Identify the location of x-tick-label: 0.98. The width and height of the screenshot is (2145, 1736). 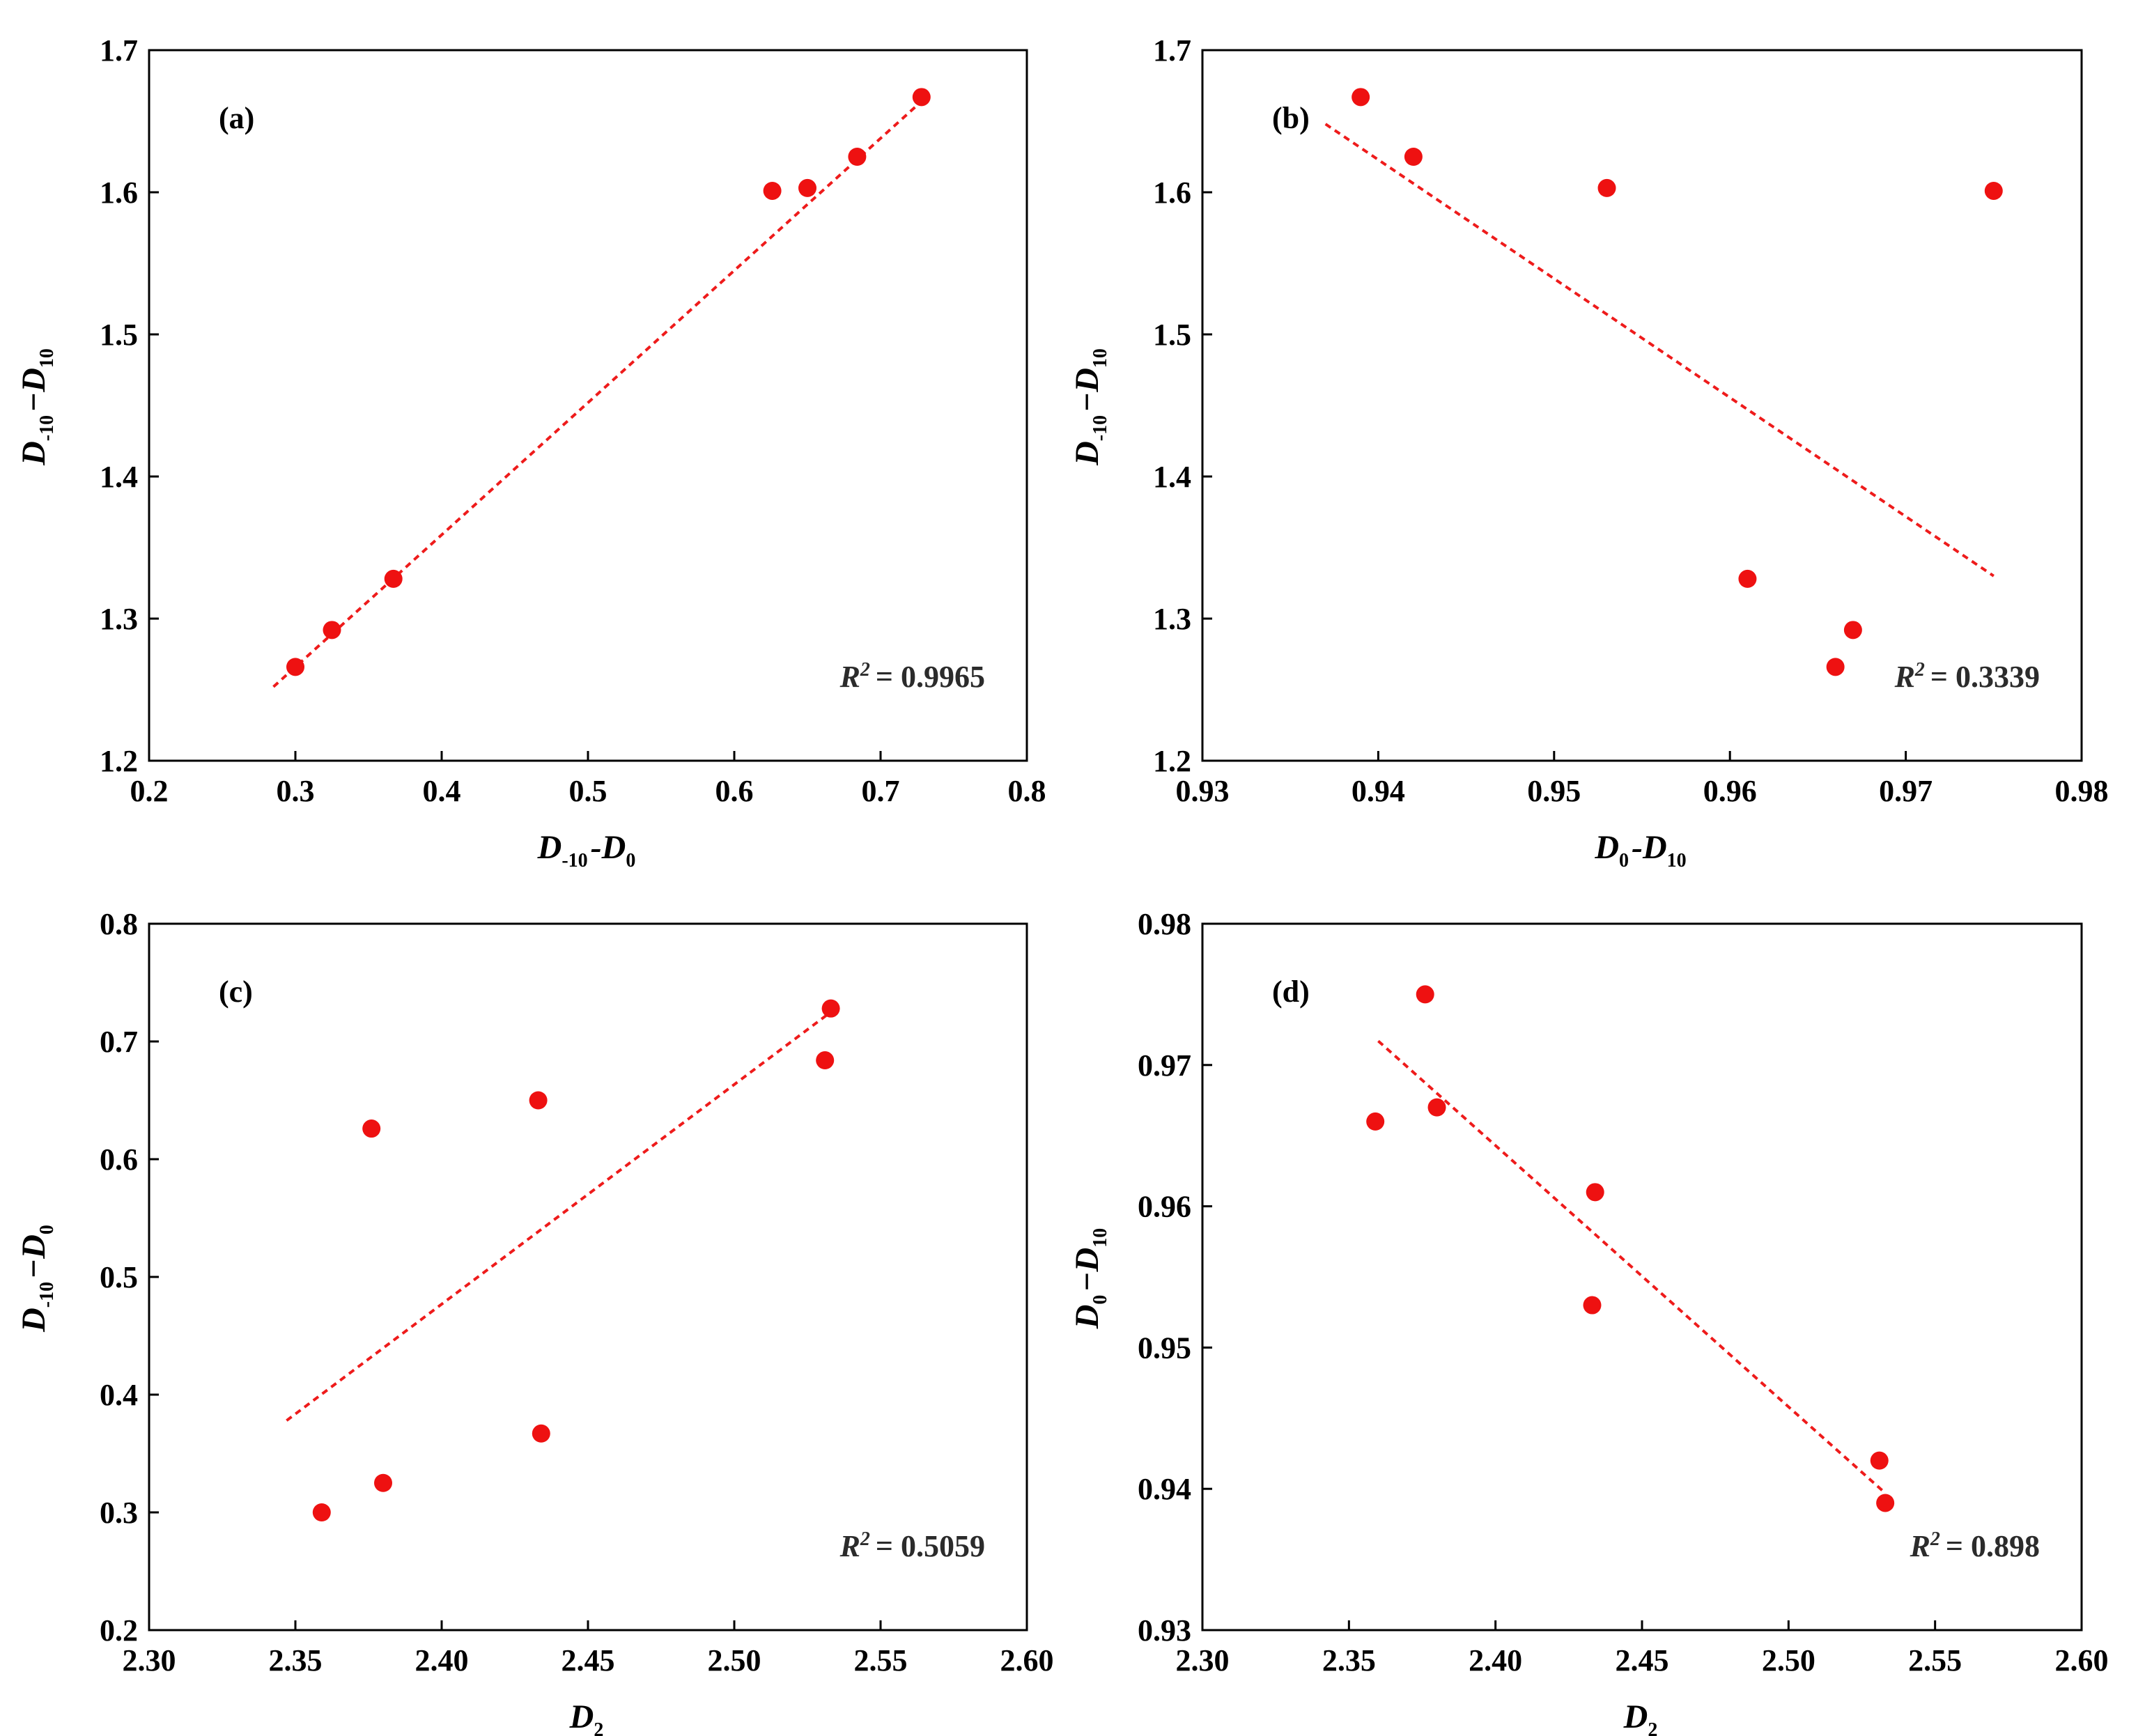
(2082, 791).